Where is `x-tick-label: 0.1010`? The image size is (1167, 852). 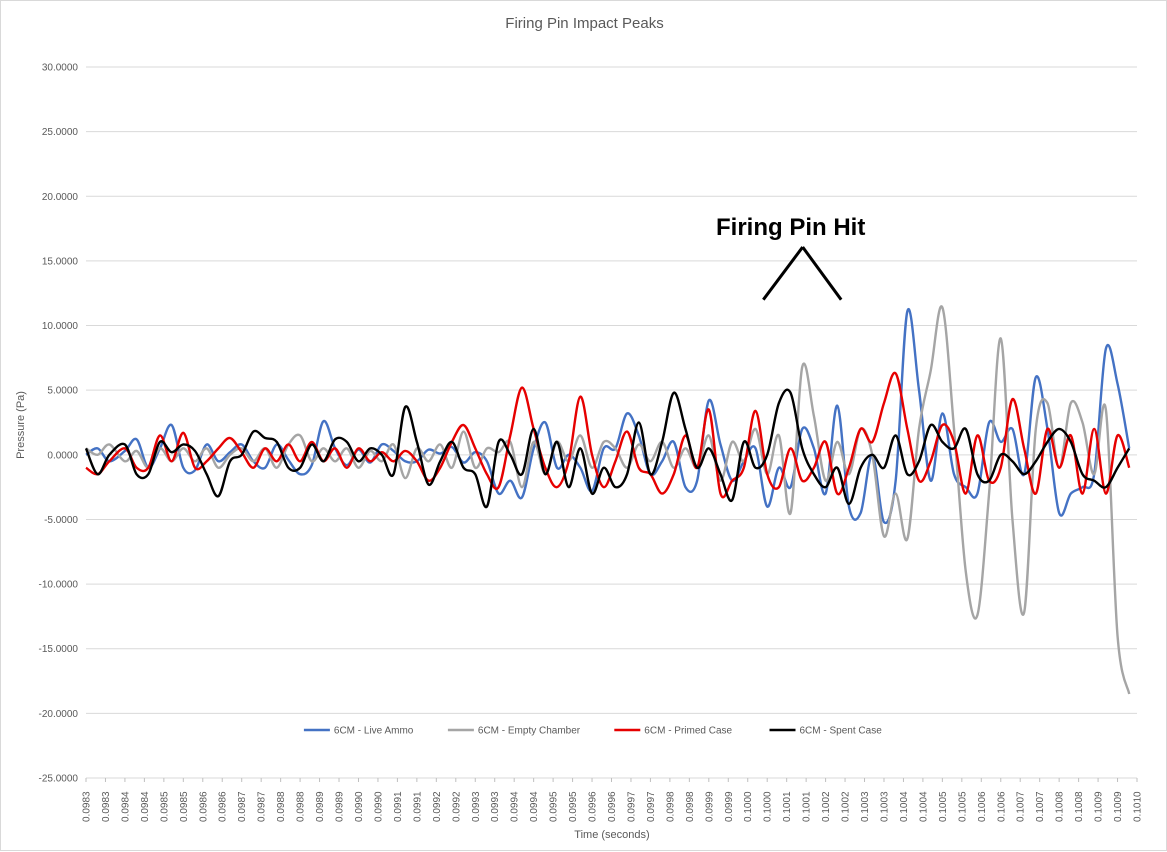 x-tick-label: 0.1010 is located at coordinates (1138, 806).